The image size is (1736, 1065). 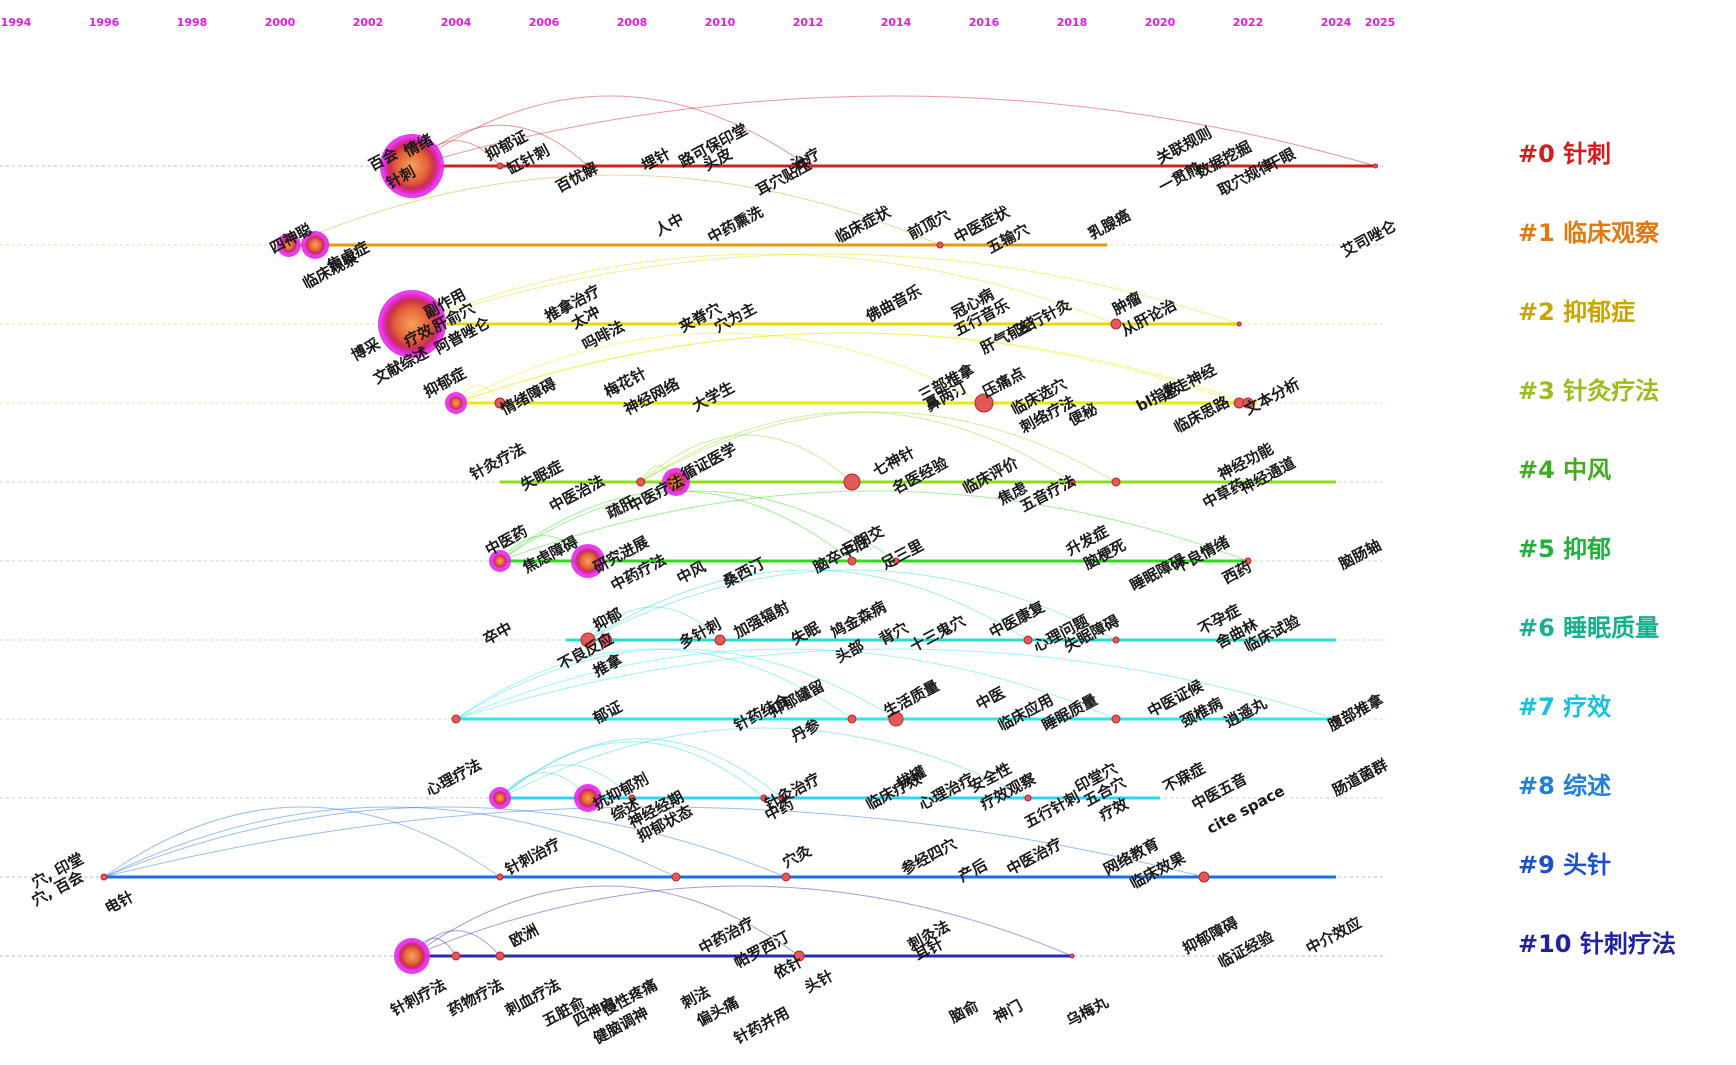 I want to click on keyword-label: 针药并用, so click(x=761, y=1026).